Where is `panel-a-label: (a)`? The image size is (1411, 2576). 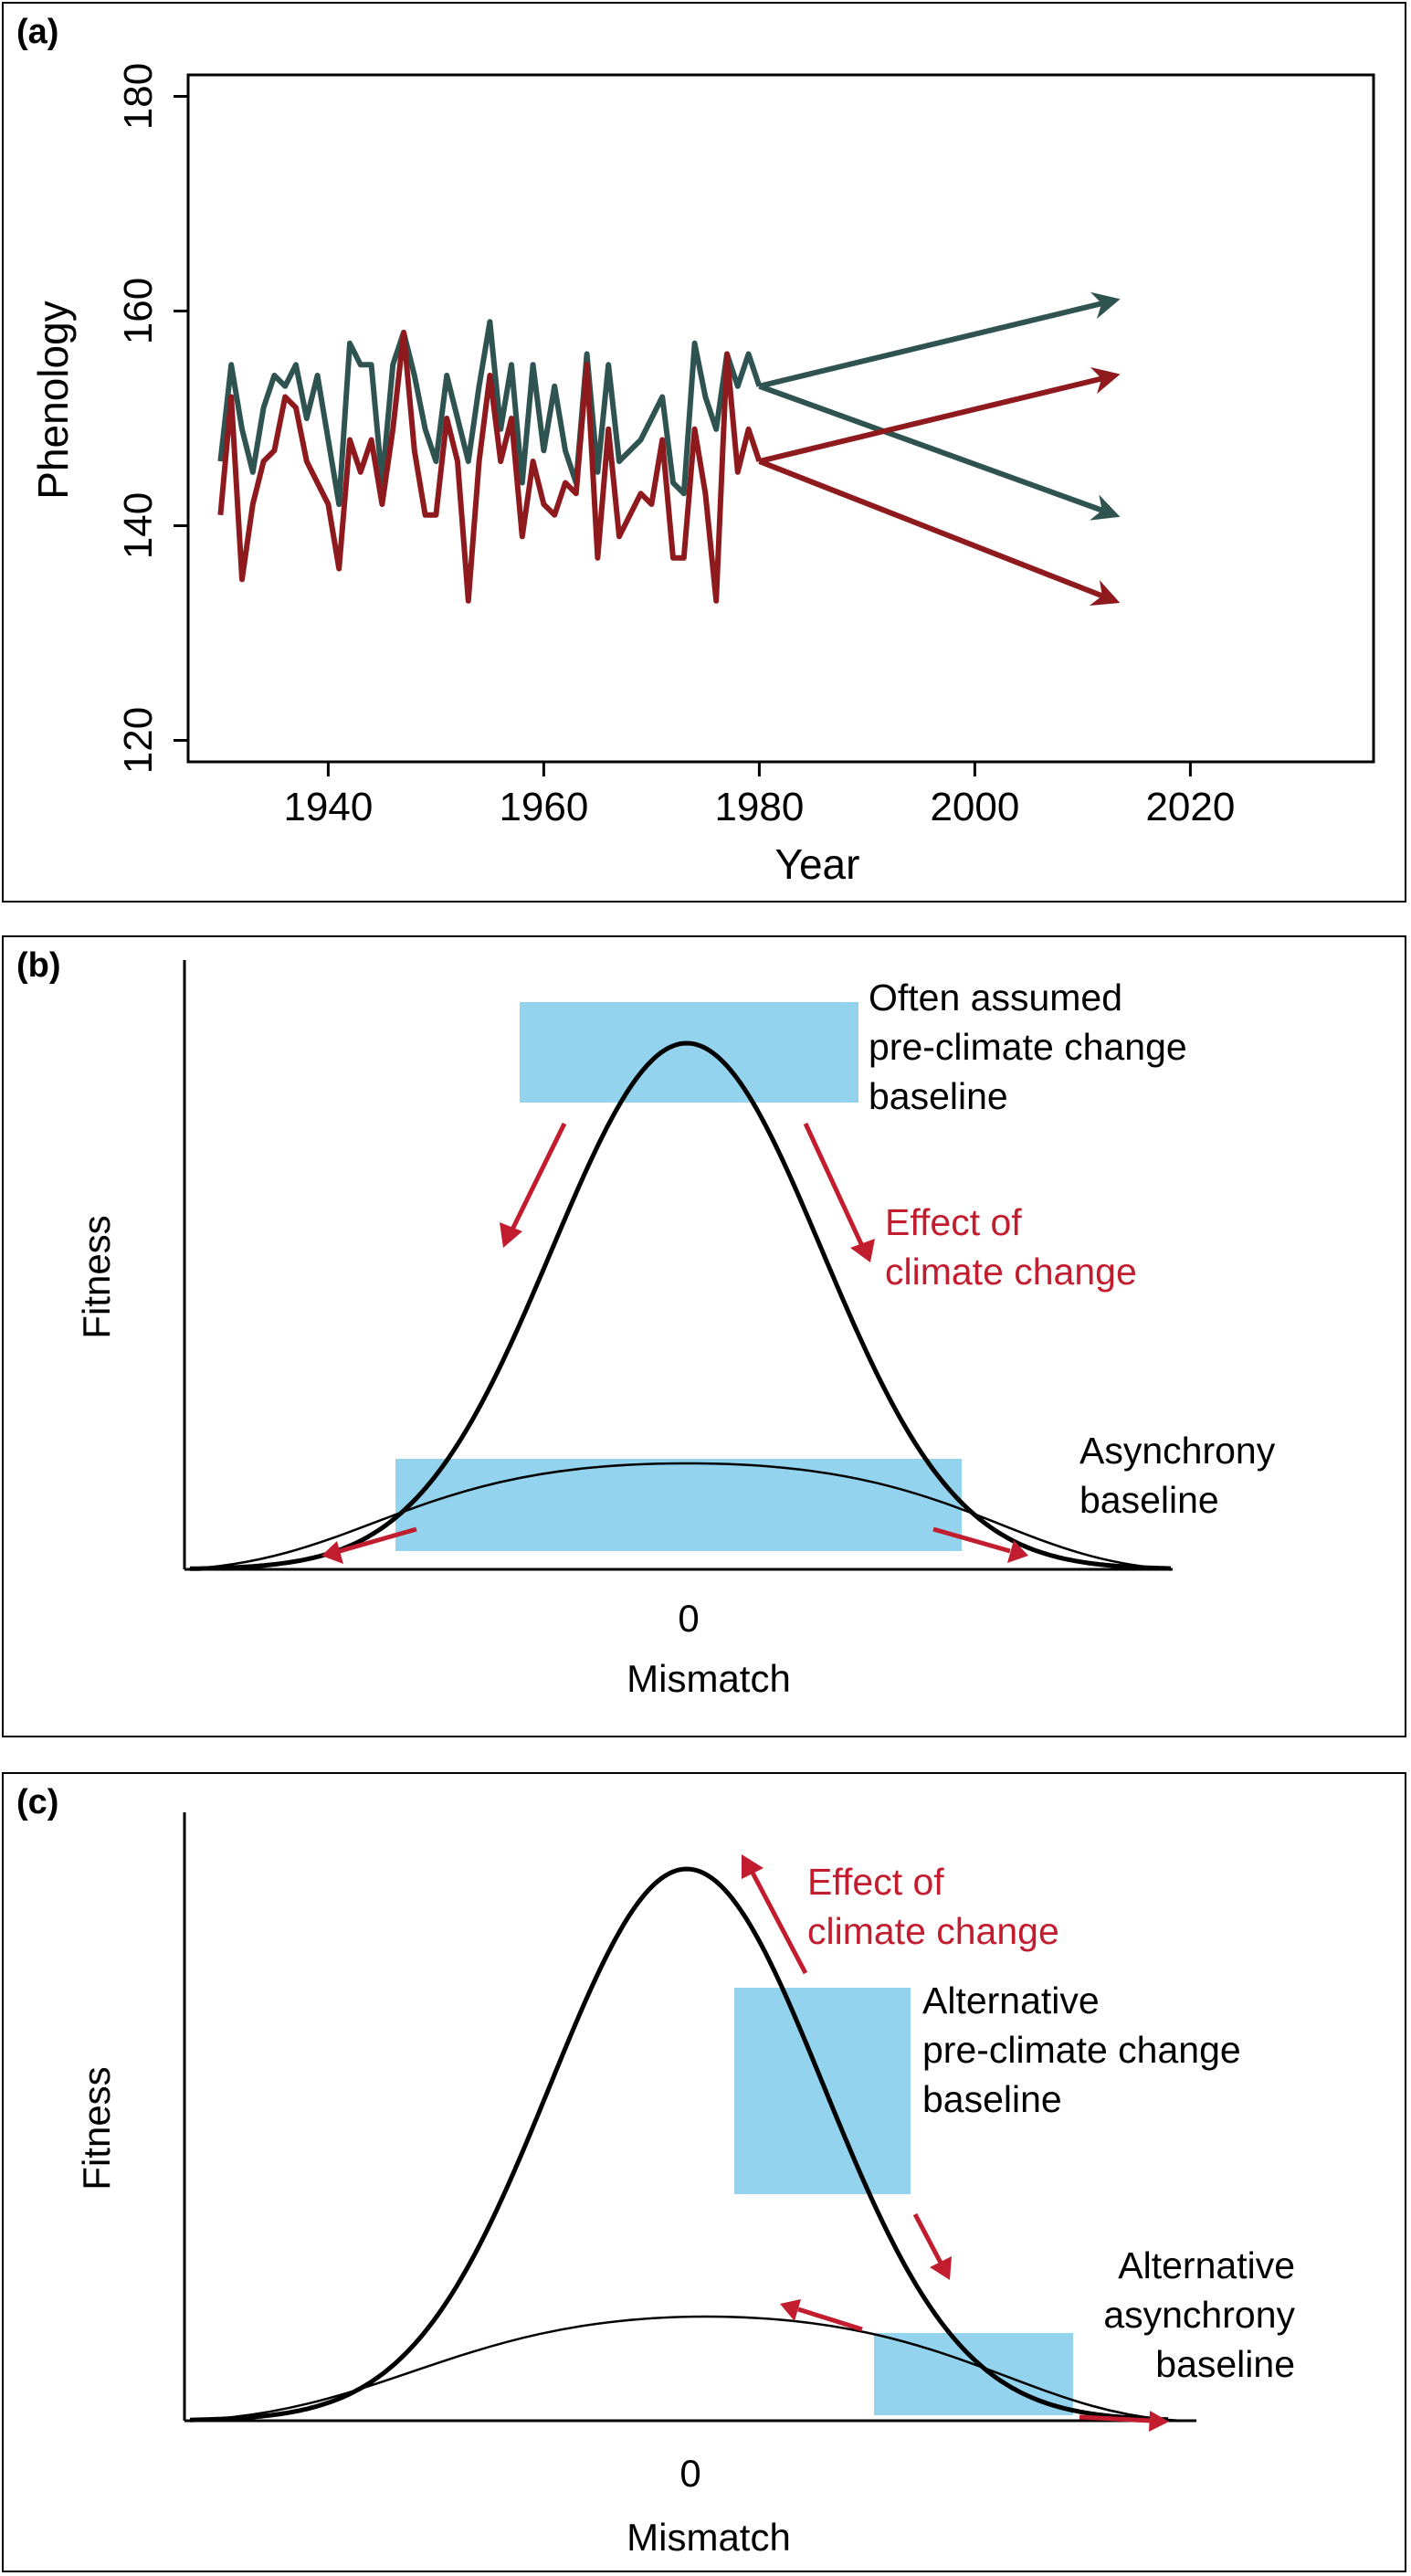
panel-a-label: (a) is located at coordinates (38, 32).